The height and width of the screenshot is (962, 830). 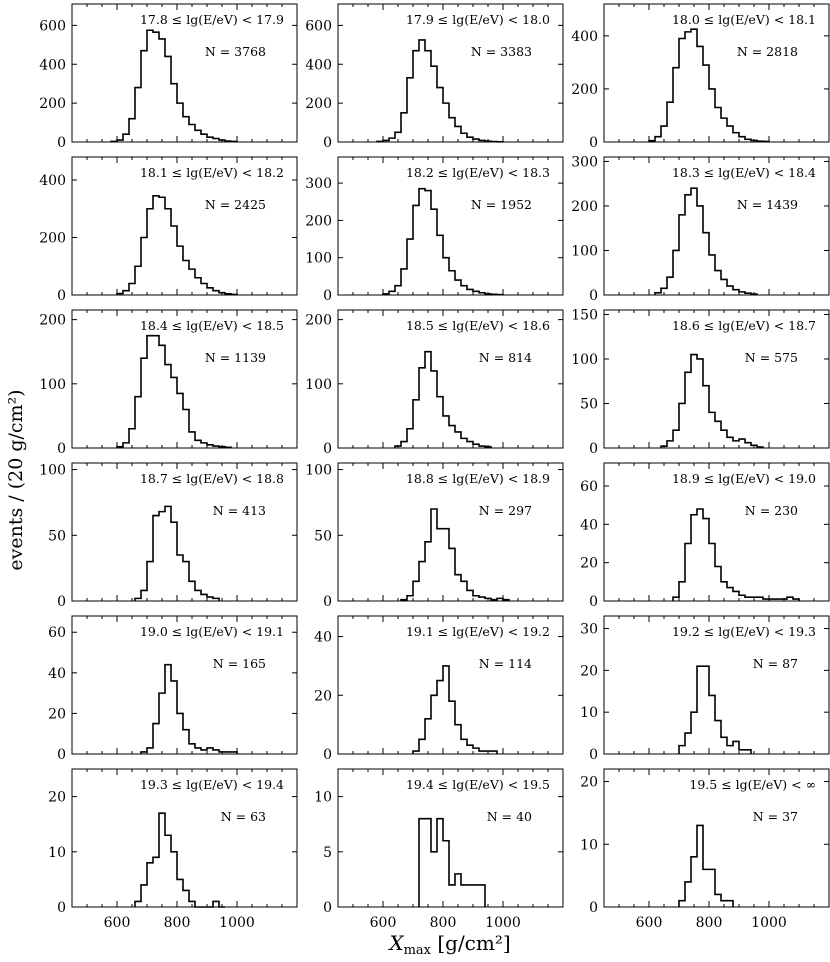 What do you see at coordinates (744, 19) in the screenshot?
I see `energy-bin-label: 18.0 ≤ lg(E/eV) < 18.1` at bounding box center [744, 19].